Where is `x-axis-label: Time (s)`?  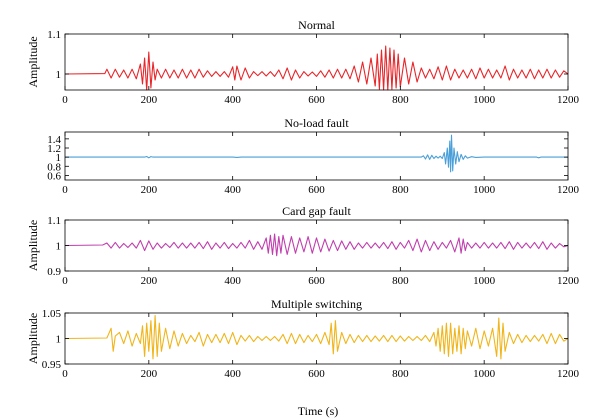 x-axis-label: Time (s) is located at coordinates (318, 411).